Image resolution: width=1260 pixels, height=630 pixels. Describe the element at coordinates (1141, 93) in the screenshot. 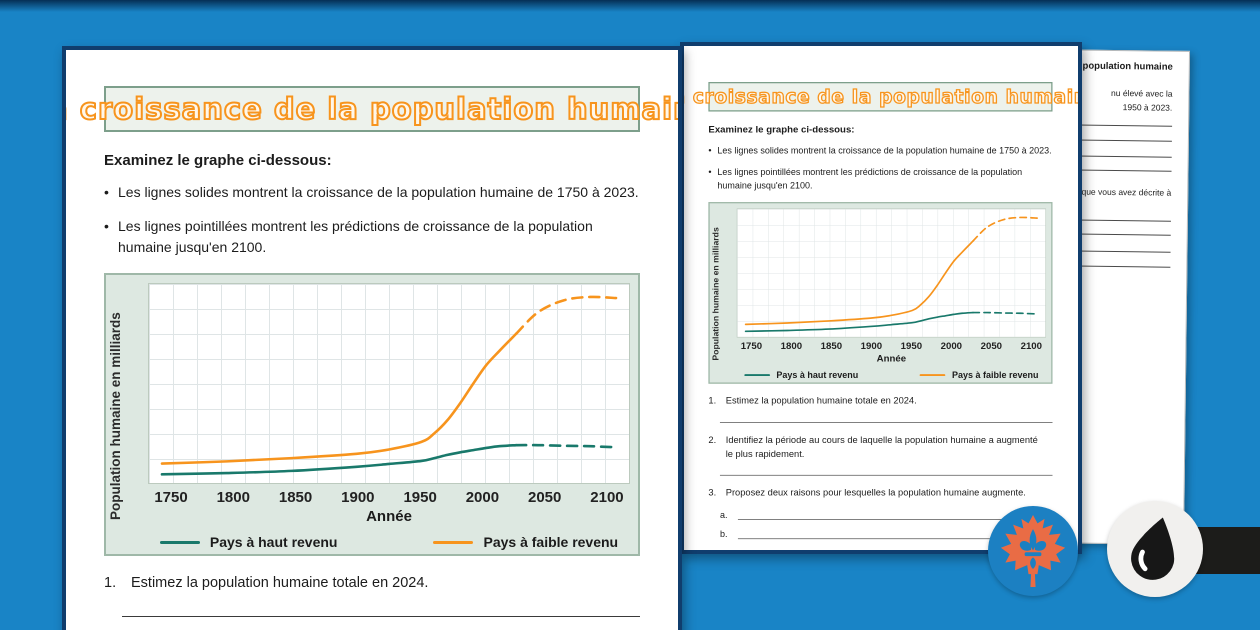

I see `page2-text-fragment: nu élevé avec la` at that location.